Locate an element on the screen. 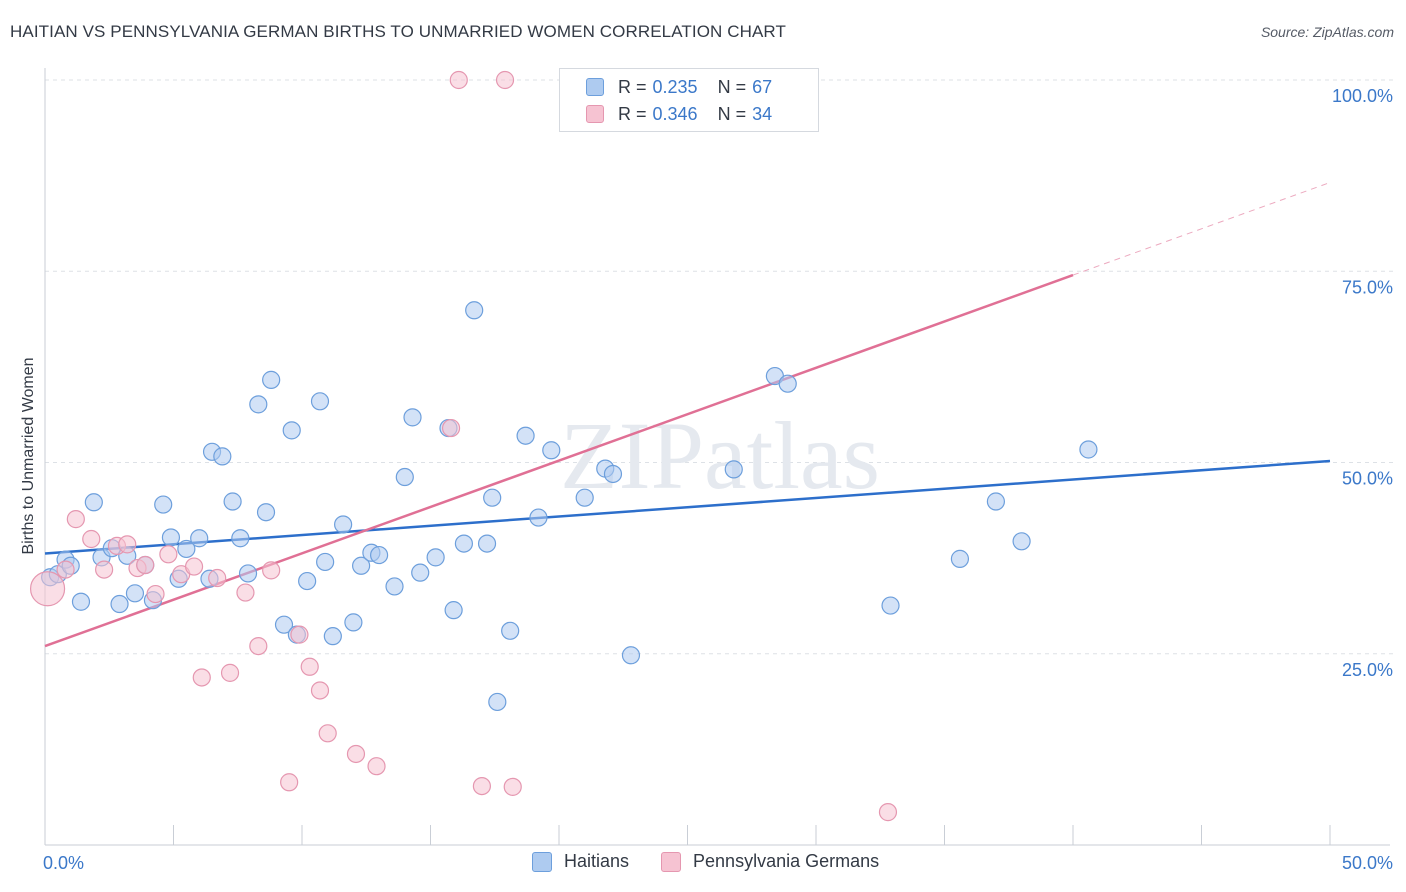 The width and height of the screenshot is (1406, 892). legend-row-pa-germans: R = 0.346 N = 34 is located at coordinates (679, 114).